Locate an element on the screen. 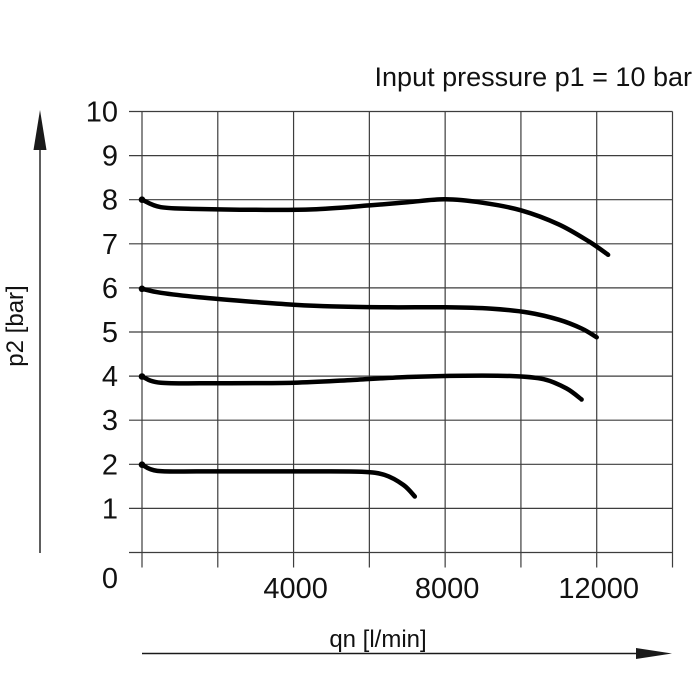 This screenshot has height=700, width=700. x-tick-label: 8000 is located at coordinates (447, 589).